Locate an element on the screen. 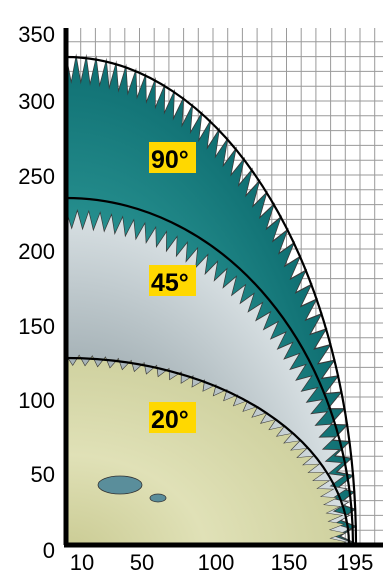 This screenshot has width=383, height=573. x-tick-label: 100 is located at coordinates (216, 561).